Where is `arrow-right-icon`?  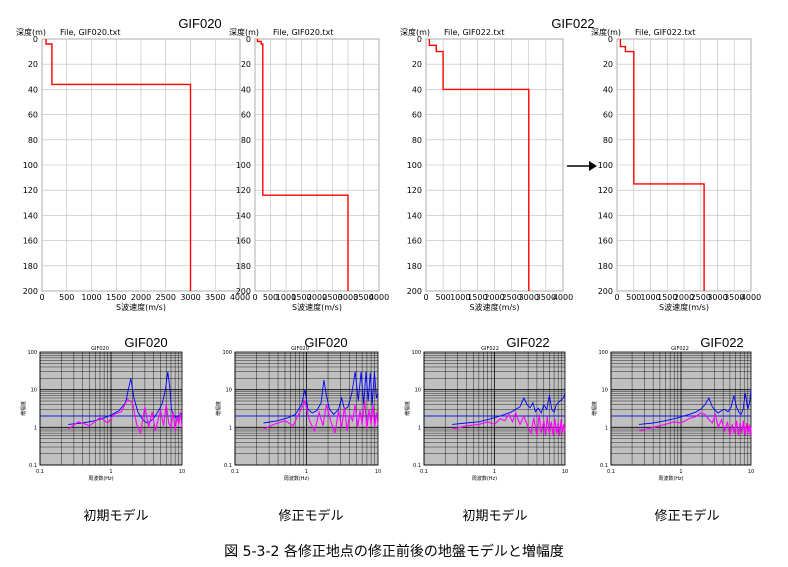
arrow-right-icon is located at coordinates (582, 166).